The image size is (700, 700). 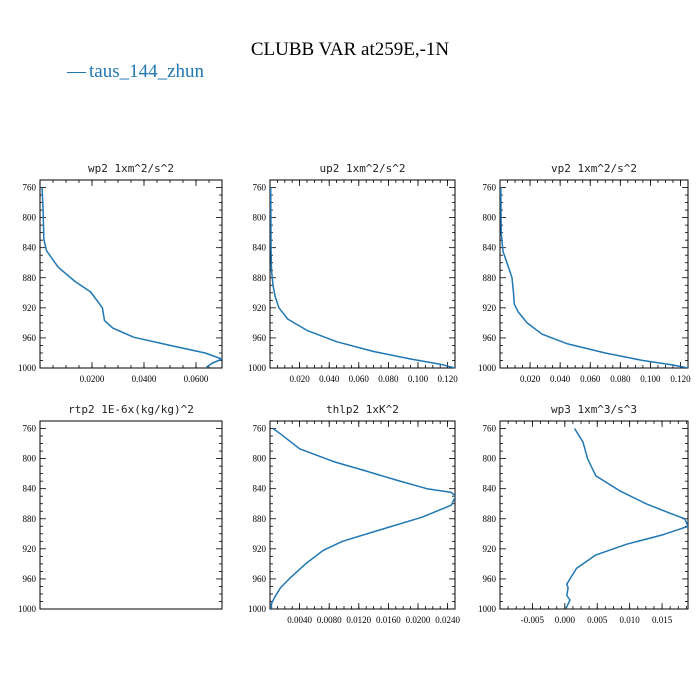 What do you see at coordinates (196, 379) in the screenshot?
I see `x-tick-label: 0.0600` at bounding box center [196, 379].